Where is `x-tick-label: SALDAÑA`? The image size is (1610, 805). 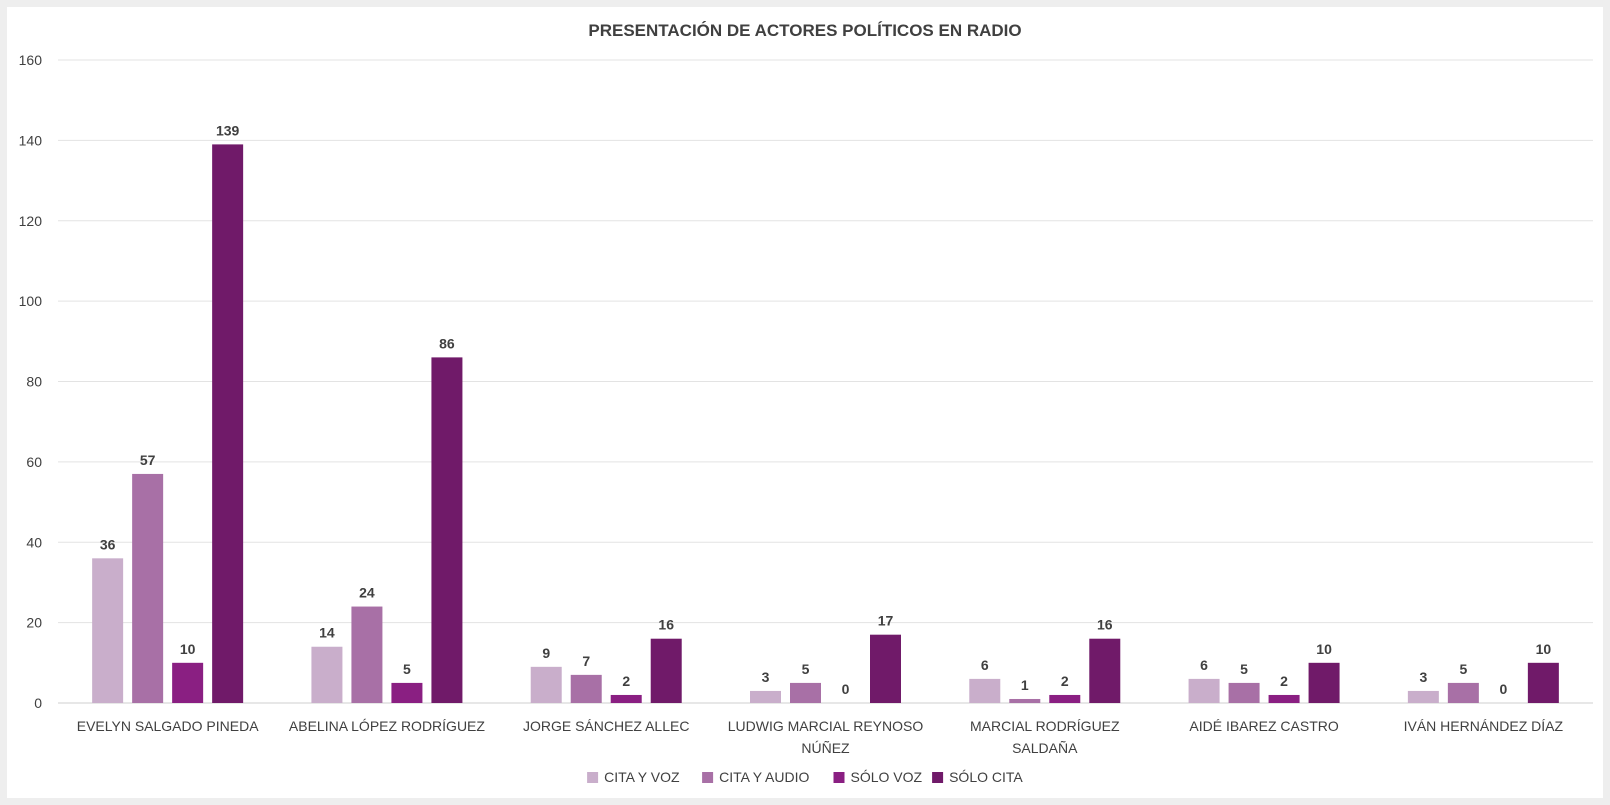
x-tick-label: SALDAÑA is located at coordinates (1045, 748).